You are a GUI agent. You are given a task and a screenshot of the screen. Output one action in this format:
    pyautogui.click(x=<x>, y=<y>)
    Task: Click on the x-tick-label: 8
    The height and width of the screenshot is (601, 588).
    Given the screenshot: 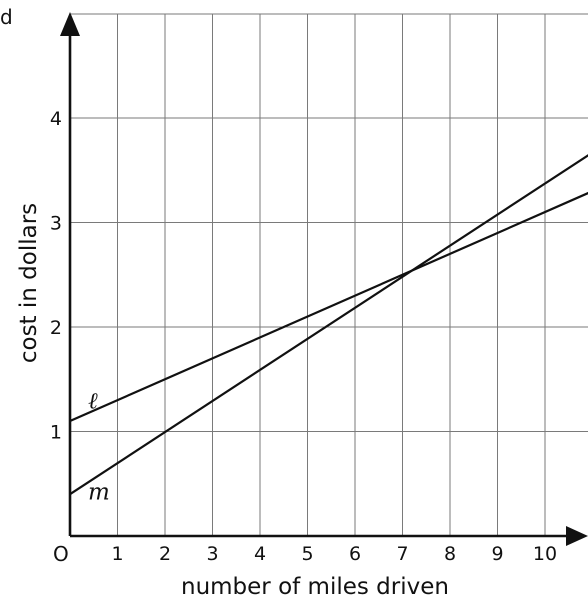 What is the action you would take?
    pyautogui.click(x=450, y=554)
    